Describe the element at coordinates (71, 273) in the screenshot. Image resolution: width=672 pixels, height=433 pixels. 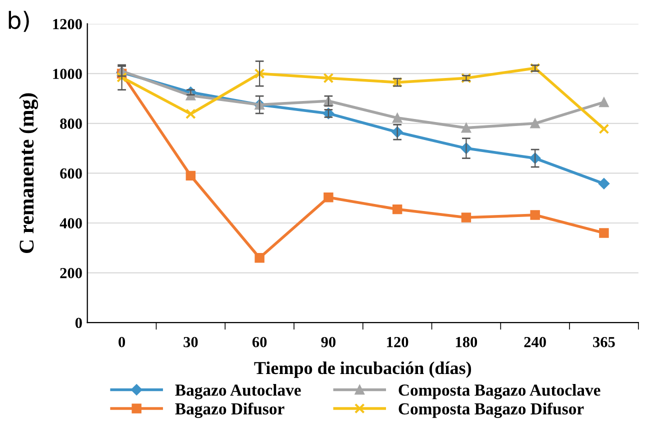
I see `y-tick-label: 200` at that location.